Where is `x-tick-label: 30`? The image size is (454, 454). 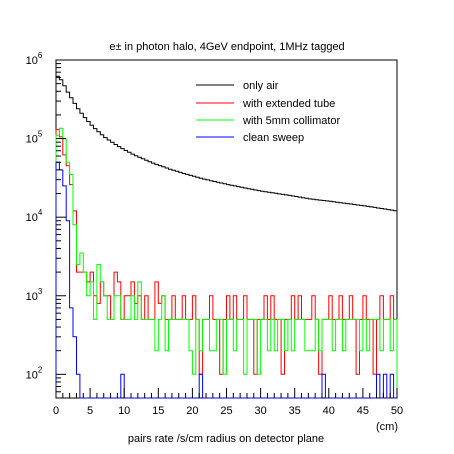
x-tick-label: 30 is located at coordinates (260, 411).